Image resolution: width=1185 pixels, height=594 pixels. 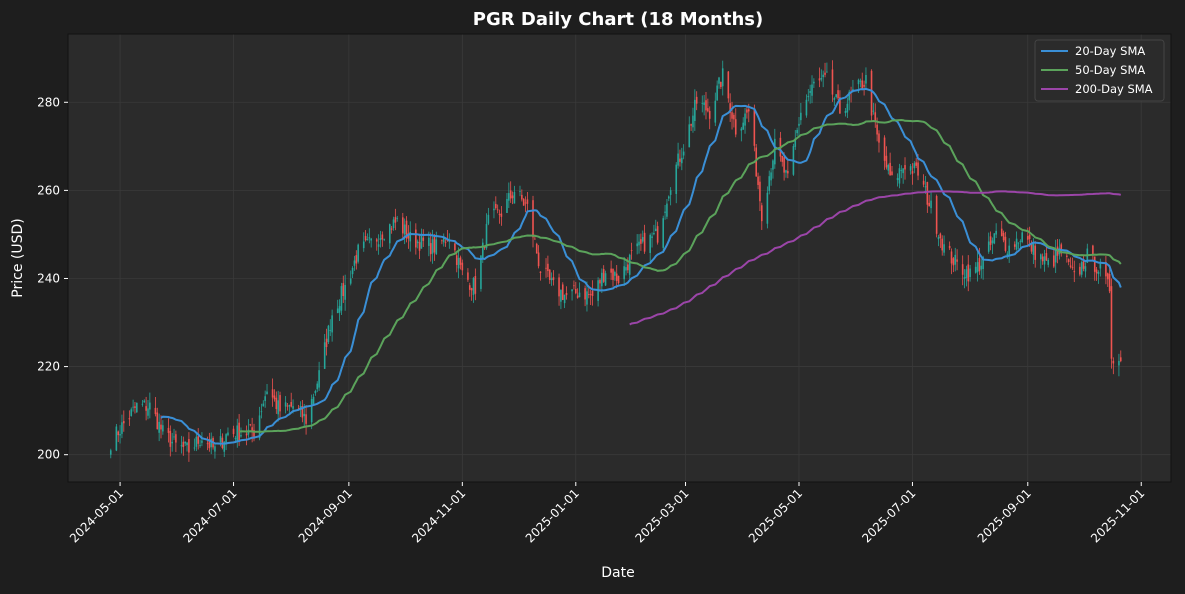 What do you see at coordinates (48, 367) in the screenshot?
I see `y-tick-label: 220` at bounding box center [48, 367].